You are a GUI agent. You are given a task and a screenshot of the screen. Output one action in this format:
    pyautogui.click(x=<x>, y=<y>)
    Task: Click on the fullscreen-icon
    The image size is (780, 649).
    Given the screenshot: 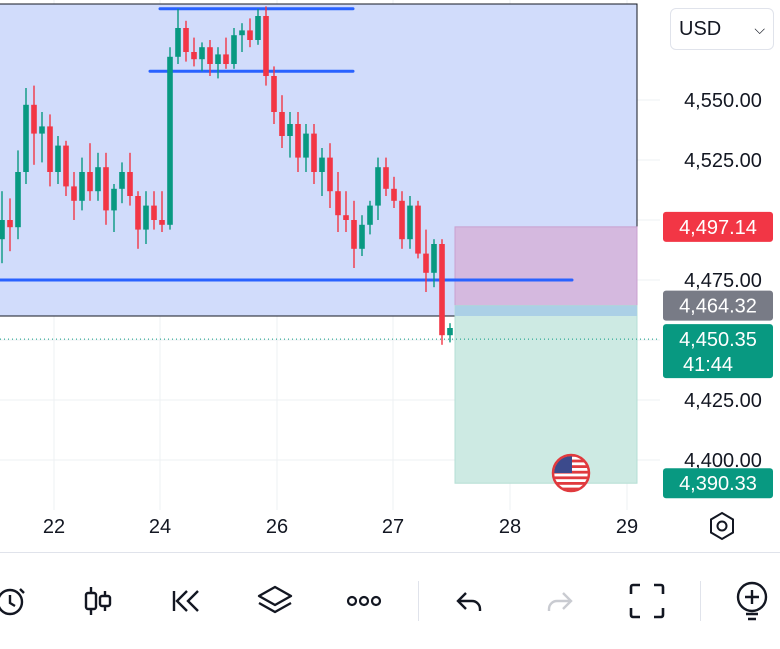 What is the action you would take?
    pyautogui.click(x=647, y=601)
    